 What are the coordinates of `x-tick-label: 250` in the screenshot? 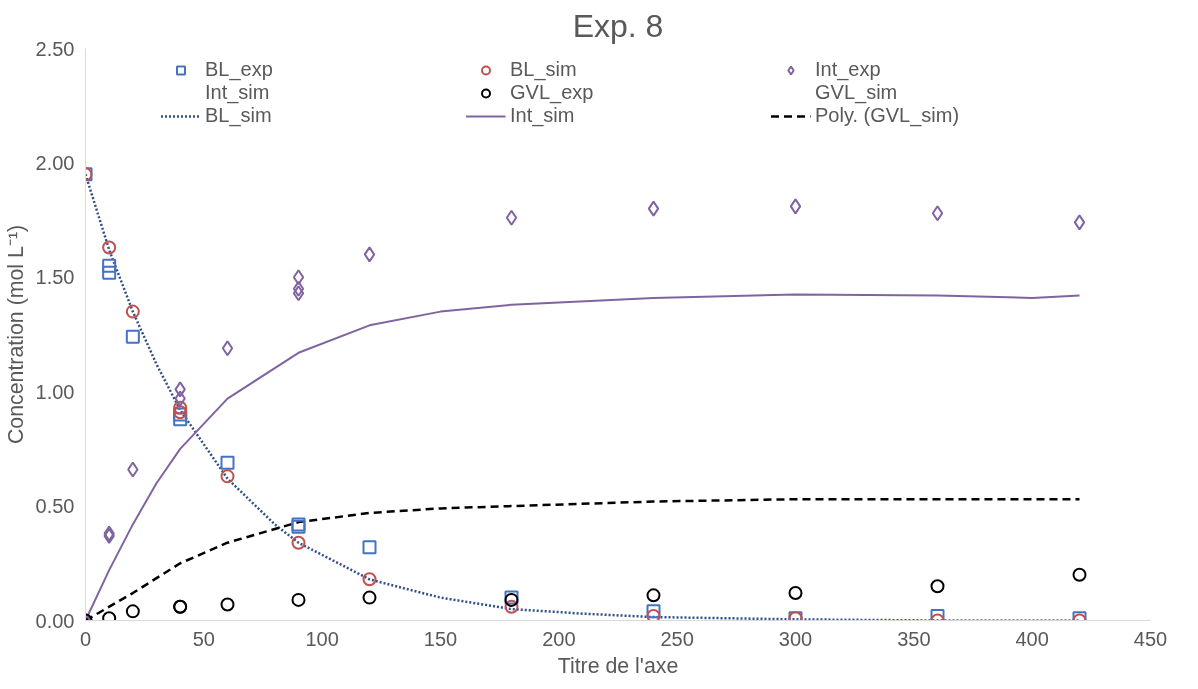 It's located at (677, 638).